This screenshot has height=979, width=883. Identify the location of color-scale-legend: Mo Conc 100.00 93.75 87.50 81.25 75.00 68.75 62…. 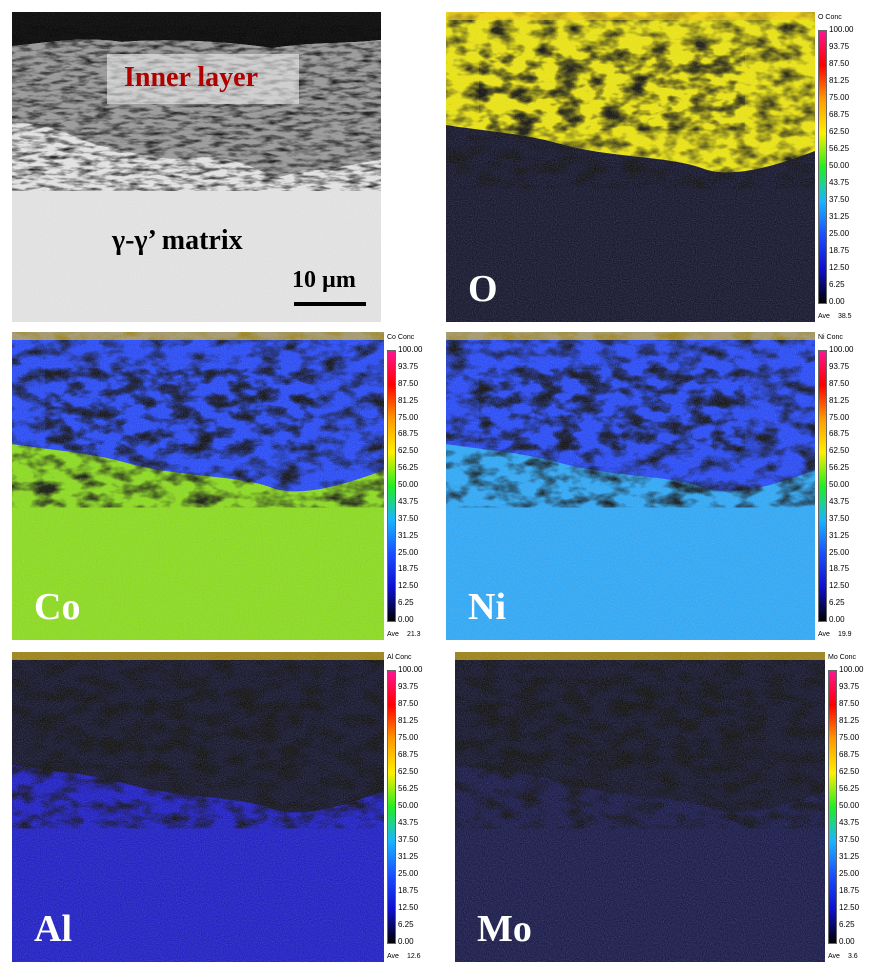
(846, 807).